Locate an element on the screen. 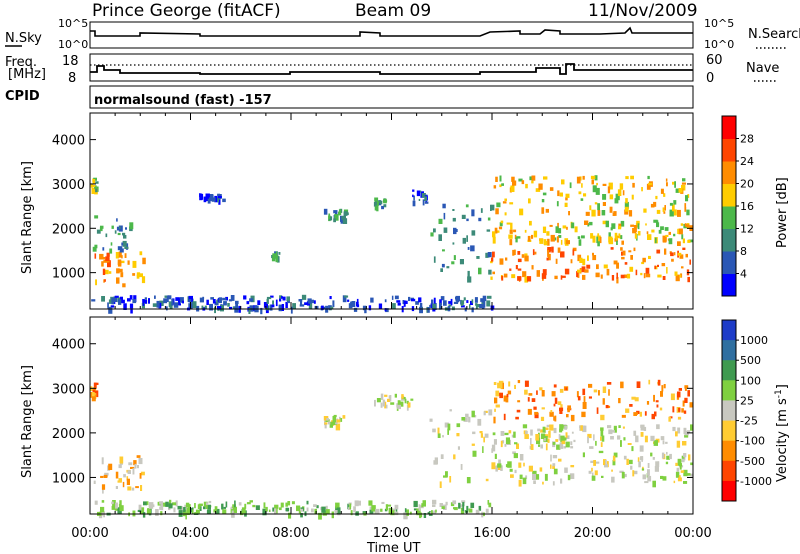  nsky-right-tick-top: 10^5 is located at coordinates (719, 23).